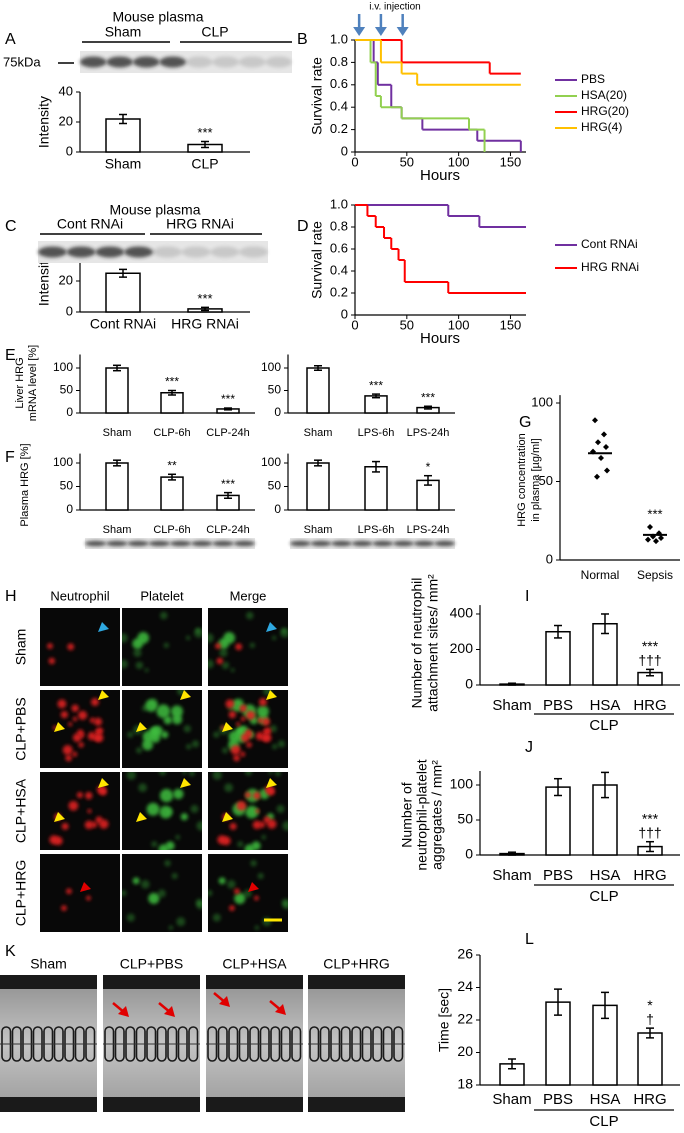 This screenshot has width=684, height=1133. I want to click on blot-marker: 75kDa, so click(22, 61).